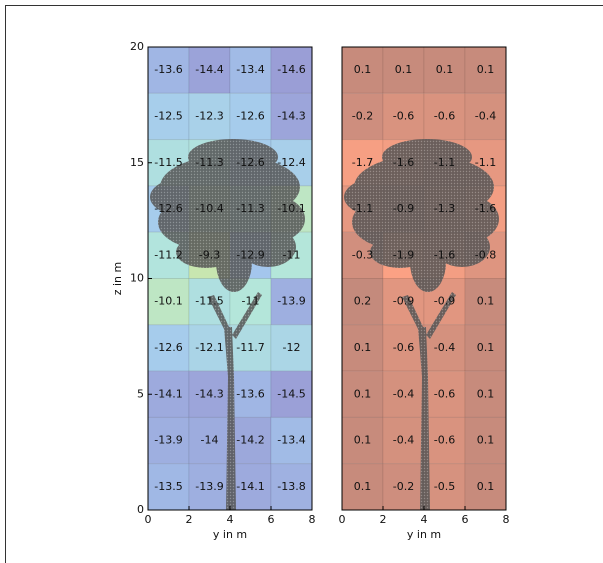  Describe the element at coordinates (444, 208) in the screenshot. I see `cell-label: -1.3` at that location.